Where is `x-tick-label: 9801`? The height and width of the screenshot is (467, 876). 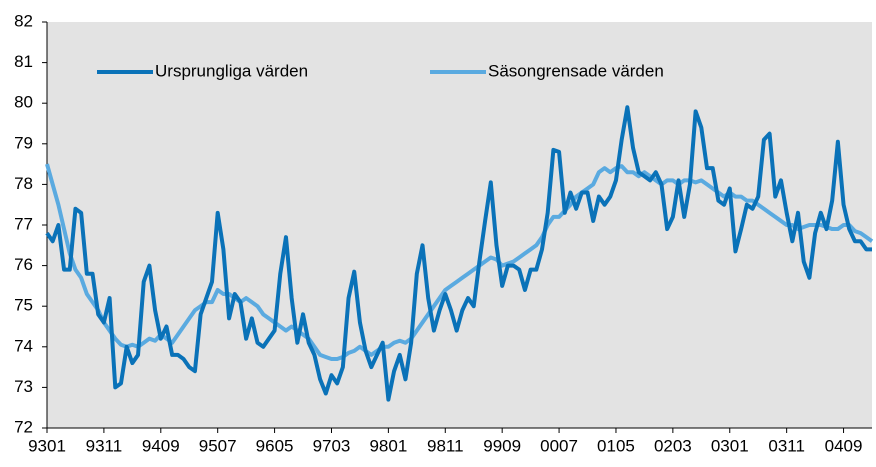 x-tick-label: 9801 is located at coordinates (388, 445).